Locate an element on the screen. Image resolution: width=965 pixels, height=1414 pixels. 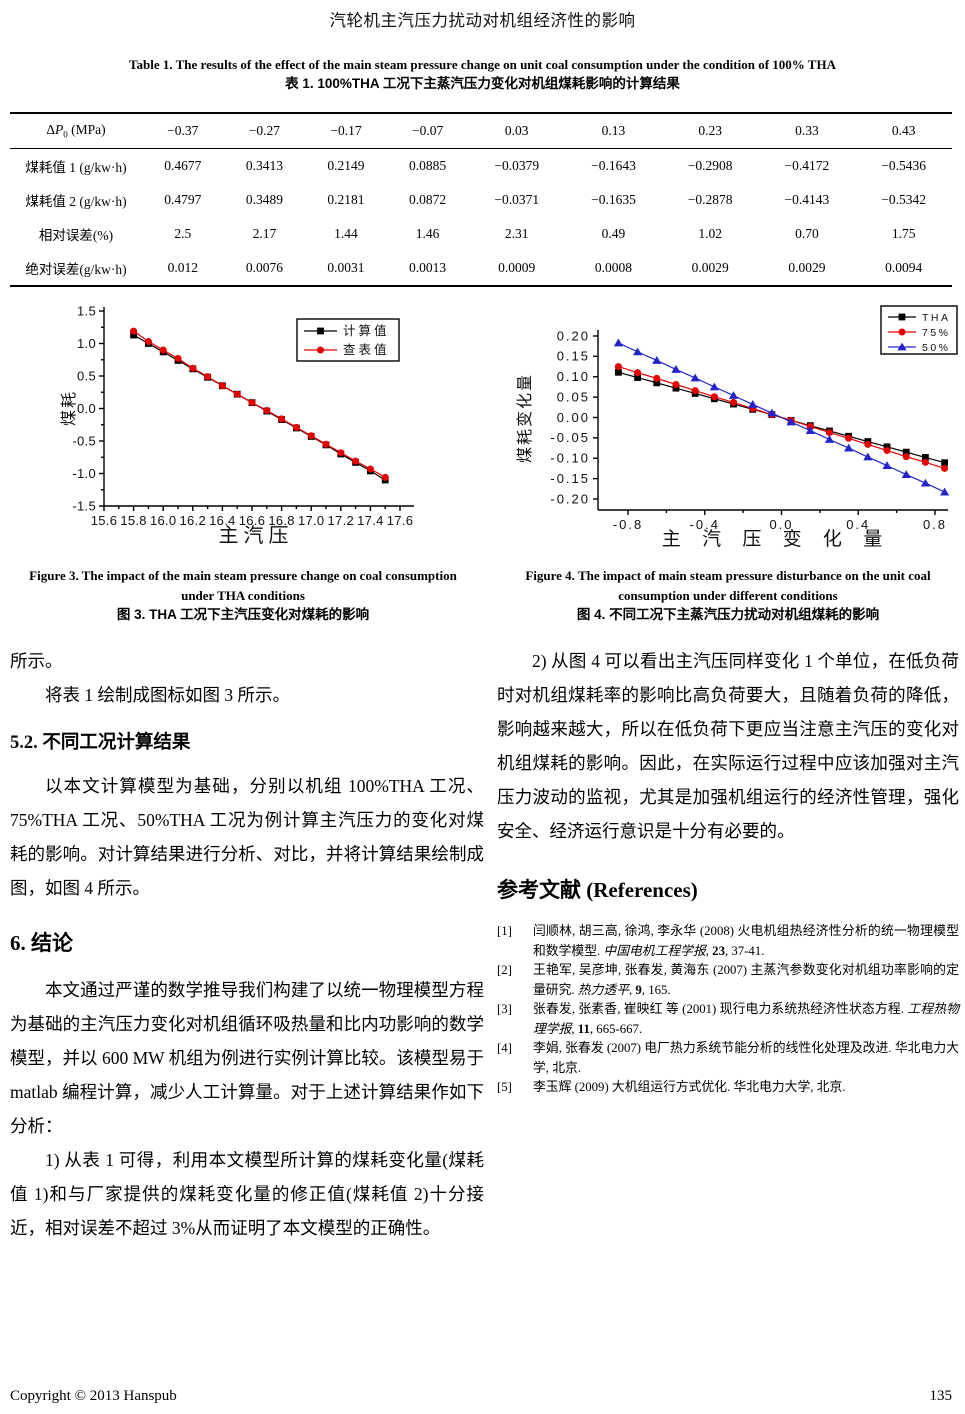
table-cell: 0.0076 is located at coordinates (264, 267).